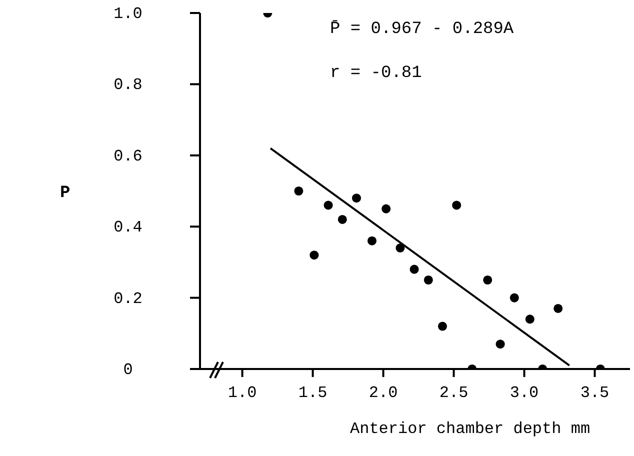 The height and width of the screenshot is (456, 634). I want to click on y-tick-label: 0.2, so click(128, 299).